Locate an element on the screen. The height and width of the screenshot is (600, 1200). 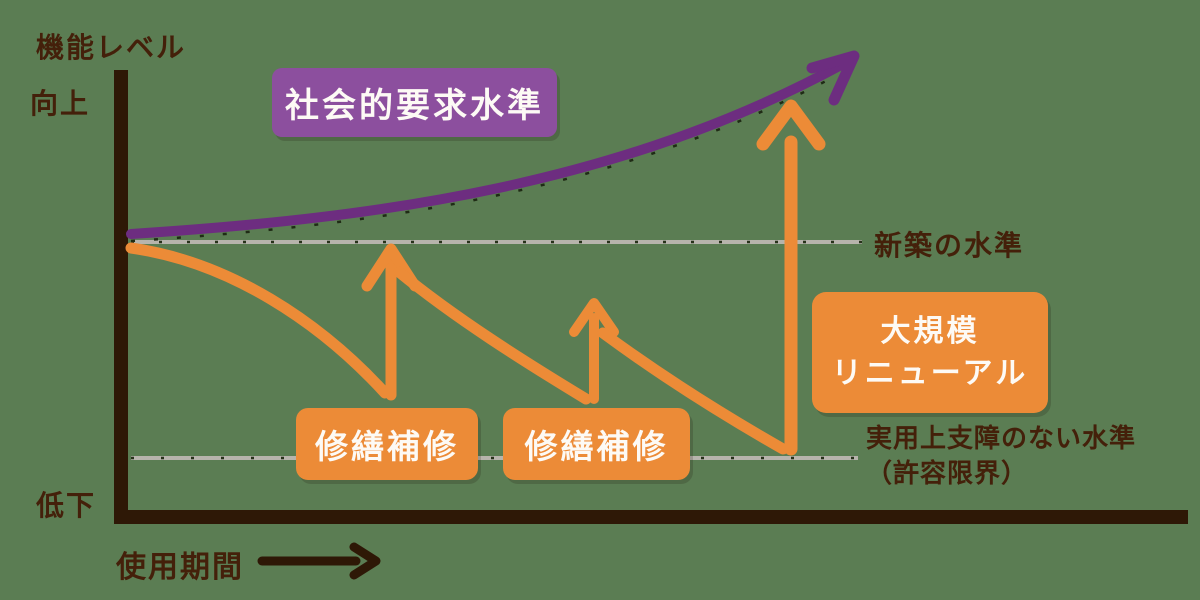
repair-label-box-right: 修繕補修 is located at coordinates (596, 444).